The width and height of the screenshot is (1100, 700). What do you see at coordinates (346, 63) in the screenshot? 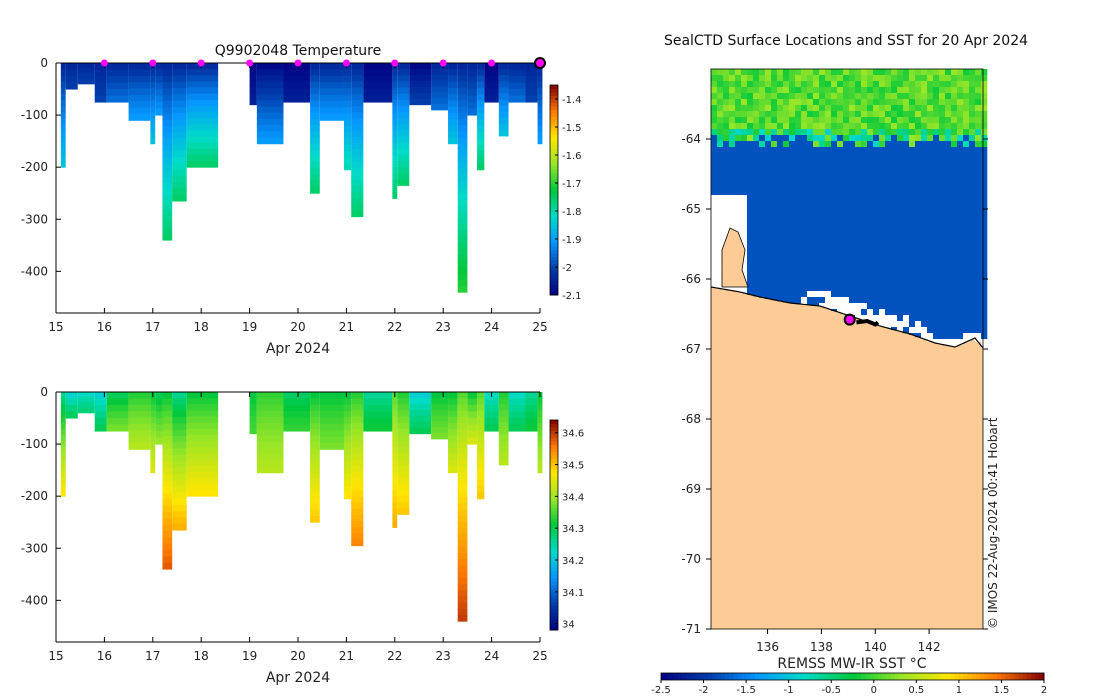
I see `surface-marker` at bounding box center [346, 63].